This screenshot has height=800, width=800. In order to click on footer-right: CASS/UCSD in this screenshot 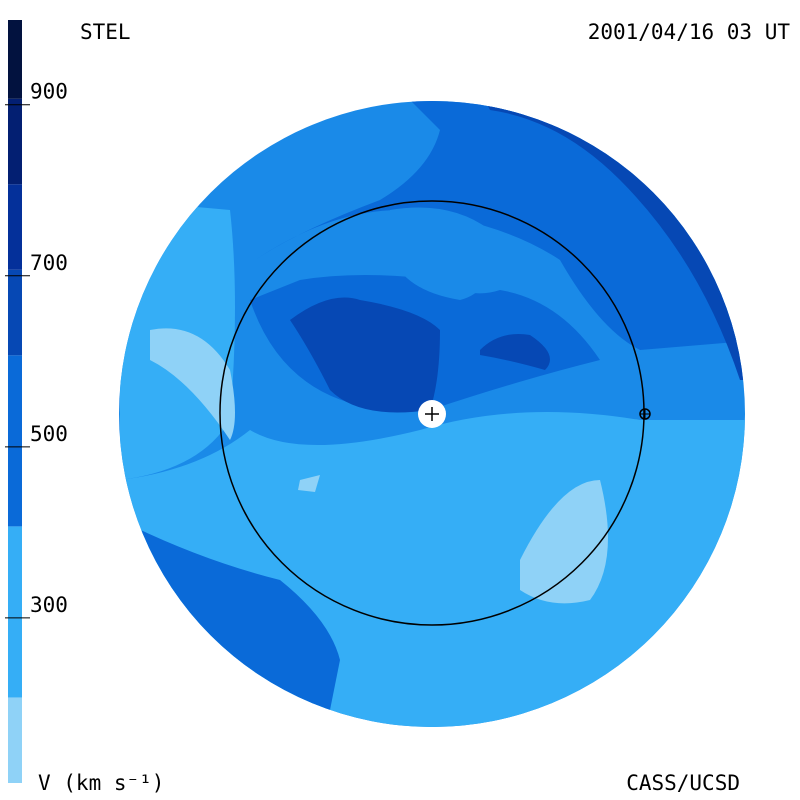, I will do `click(683, 783)`.